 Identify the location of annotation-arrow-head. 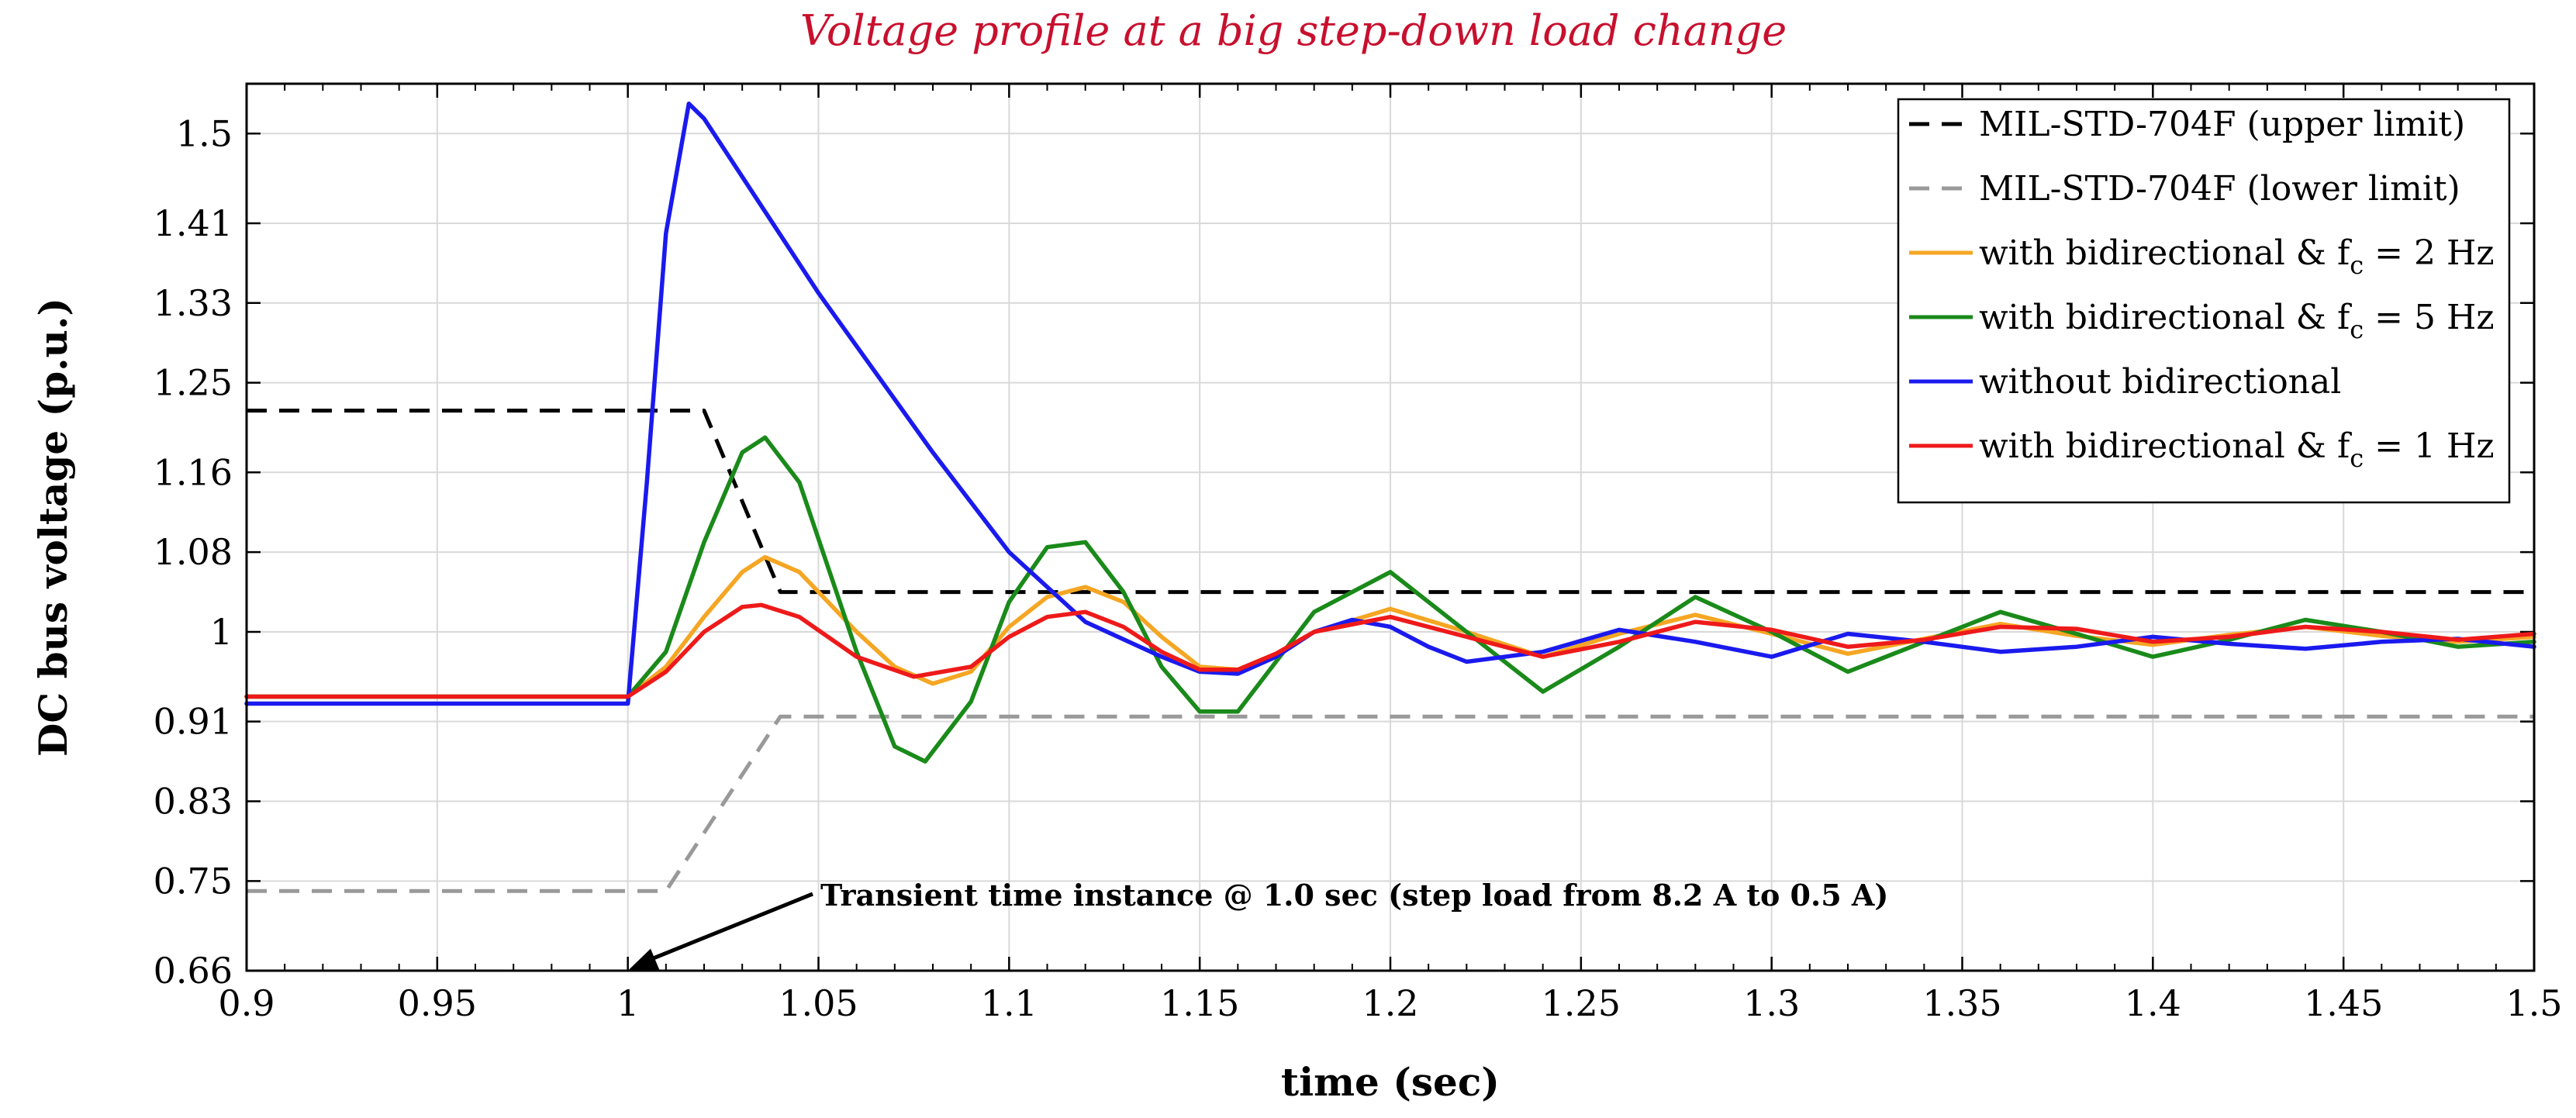
(643, 959).